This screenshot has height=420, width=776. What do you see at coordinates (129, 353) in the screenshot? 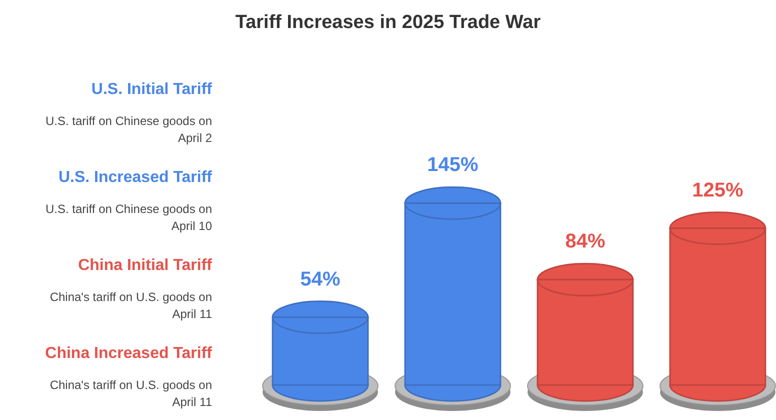
I see `text: China Increased Tariff` at bounding box center [129, 353].